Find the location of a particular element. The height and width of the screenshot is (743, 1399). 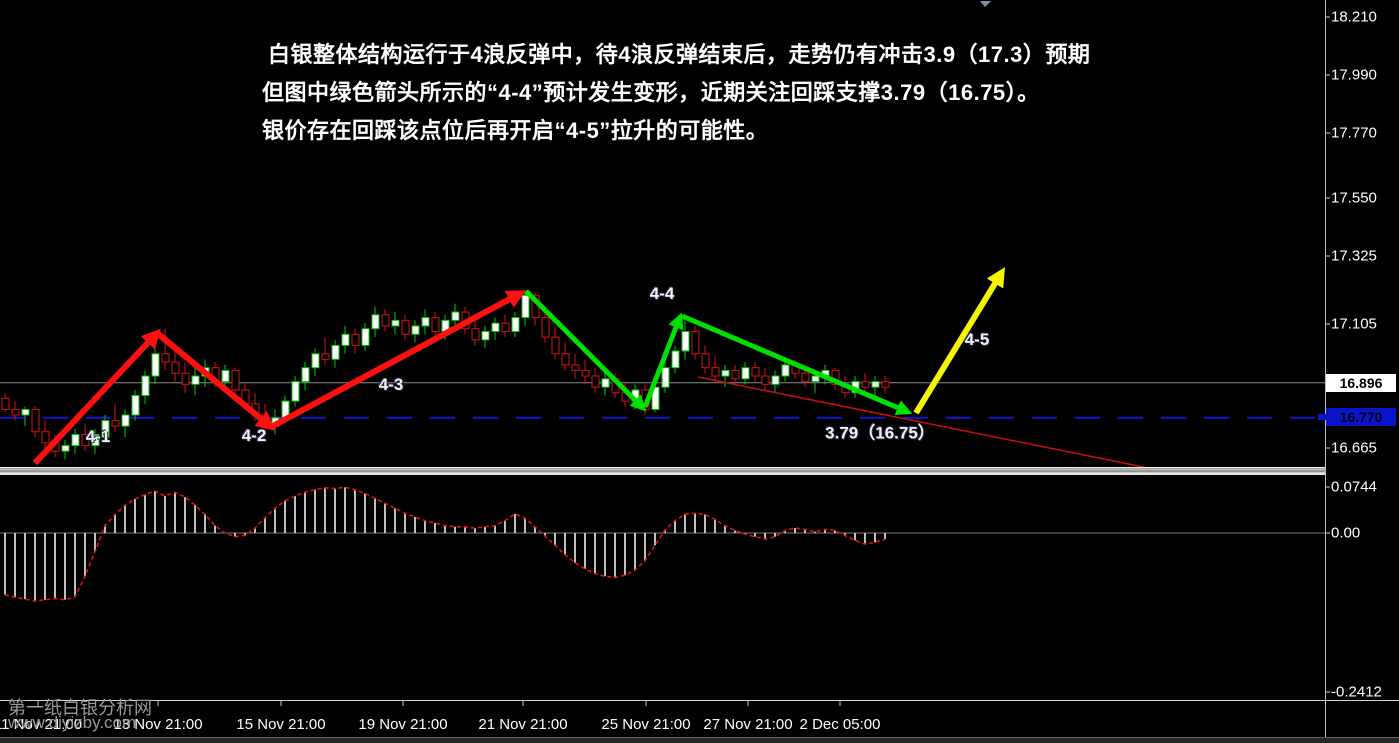

price-axis-border is located at coordinates (1325, 368).